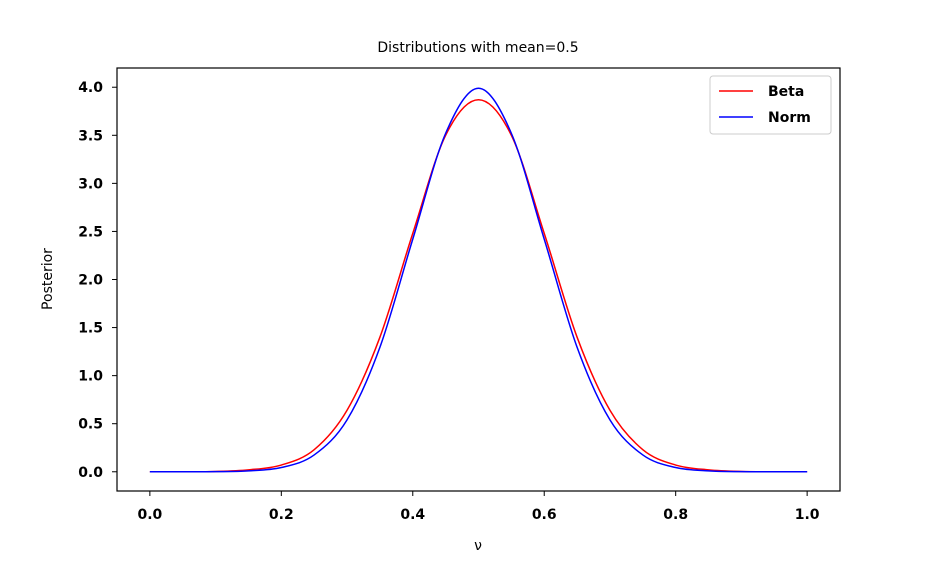 This screenshot has height=561, width=934. I want to click on y-tick-label: 0.5, so click(90, 425).